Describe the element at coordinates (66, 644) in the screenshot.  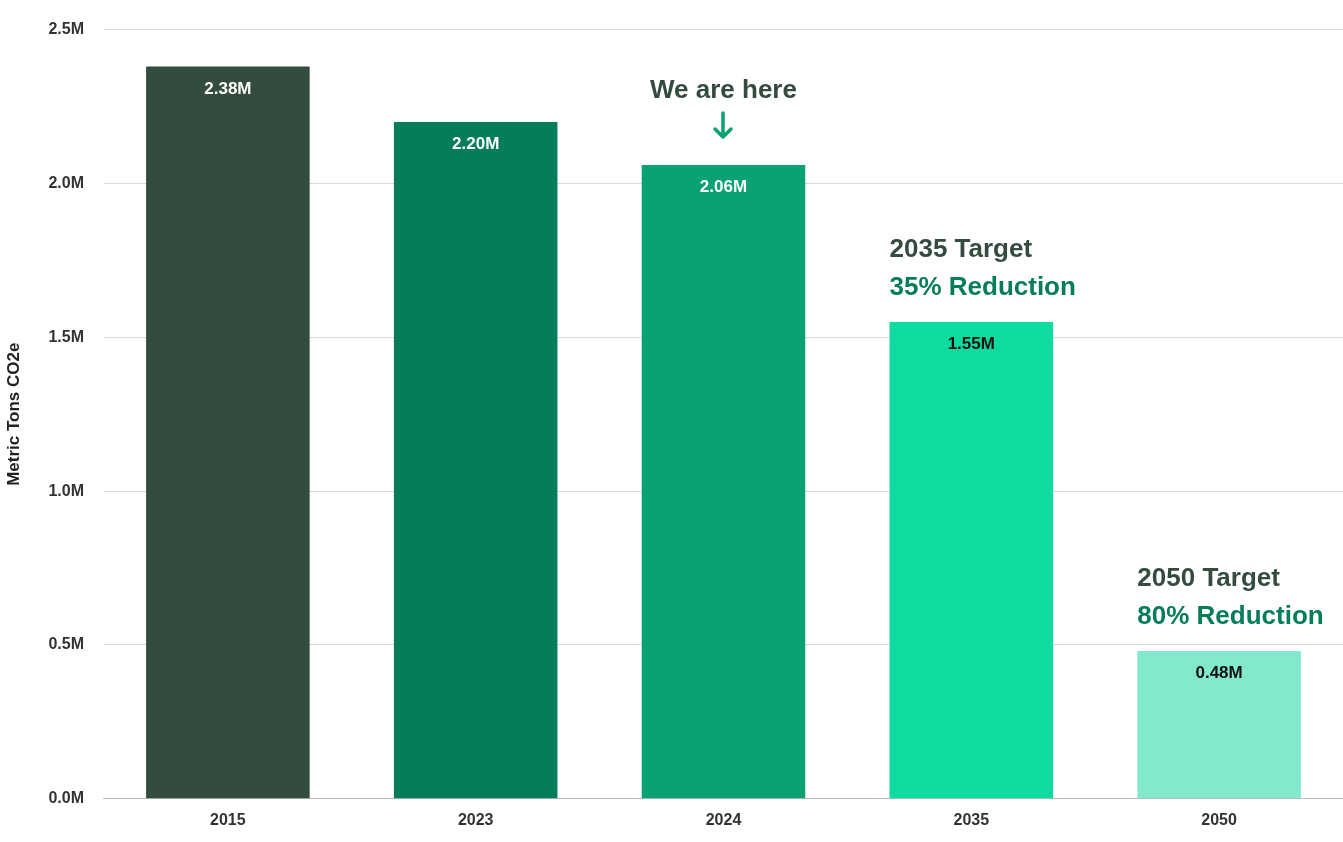
I see `y-tick-label: 0.5M` at that location.